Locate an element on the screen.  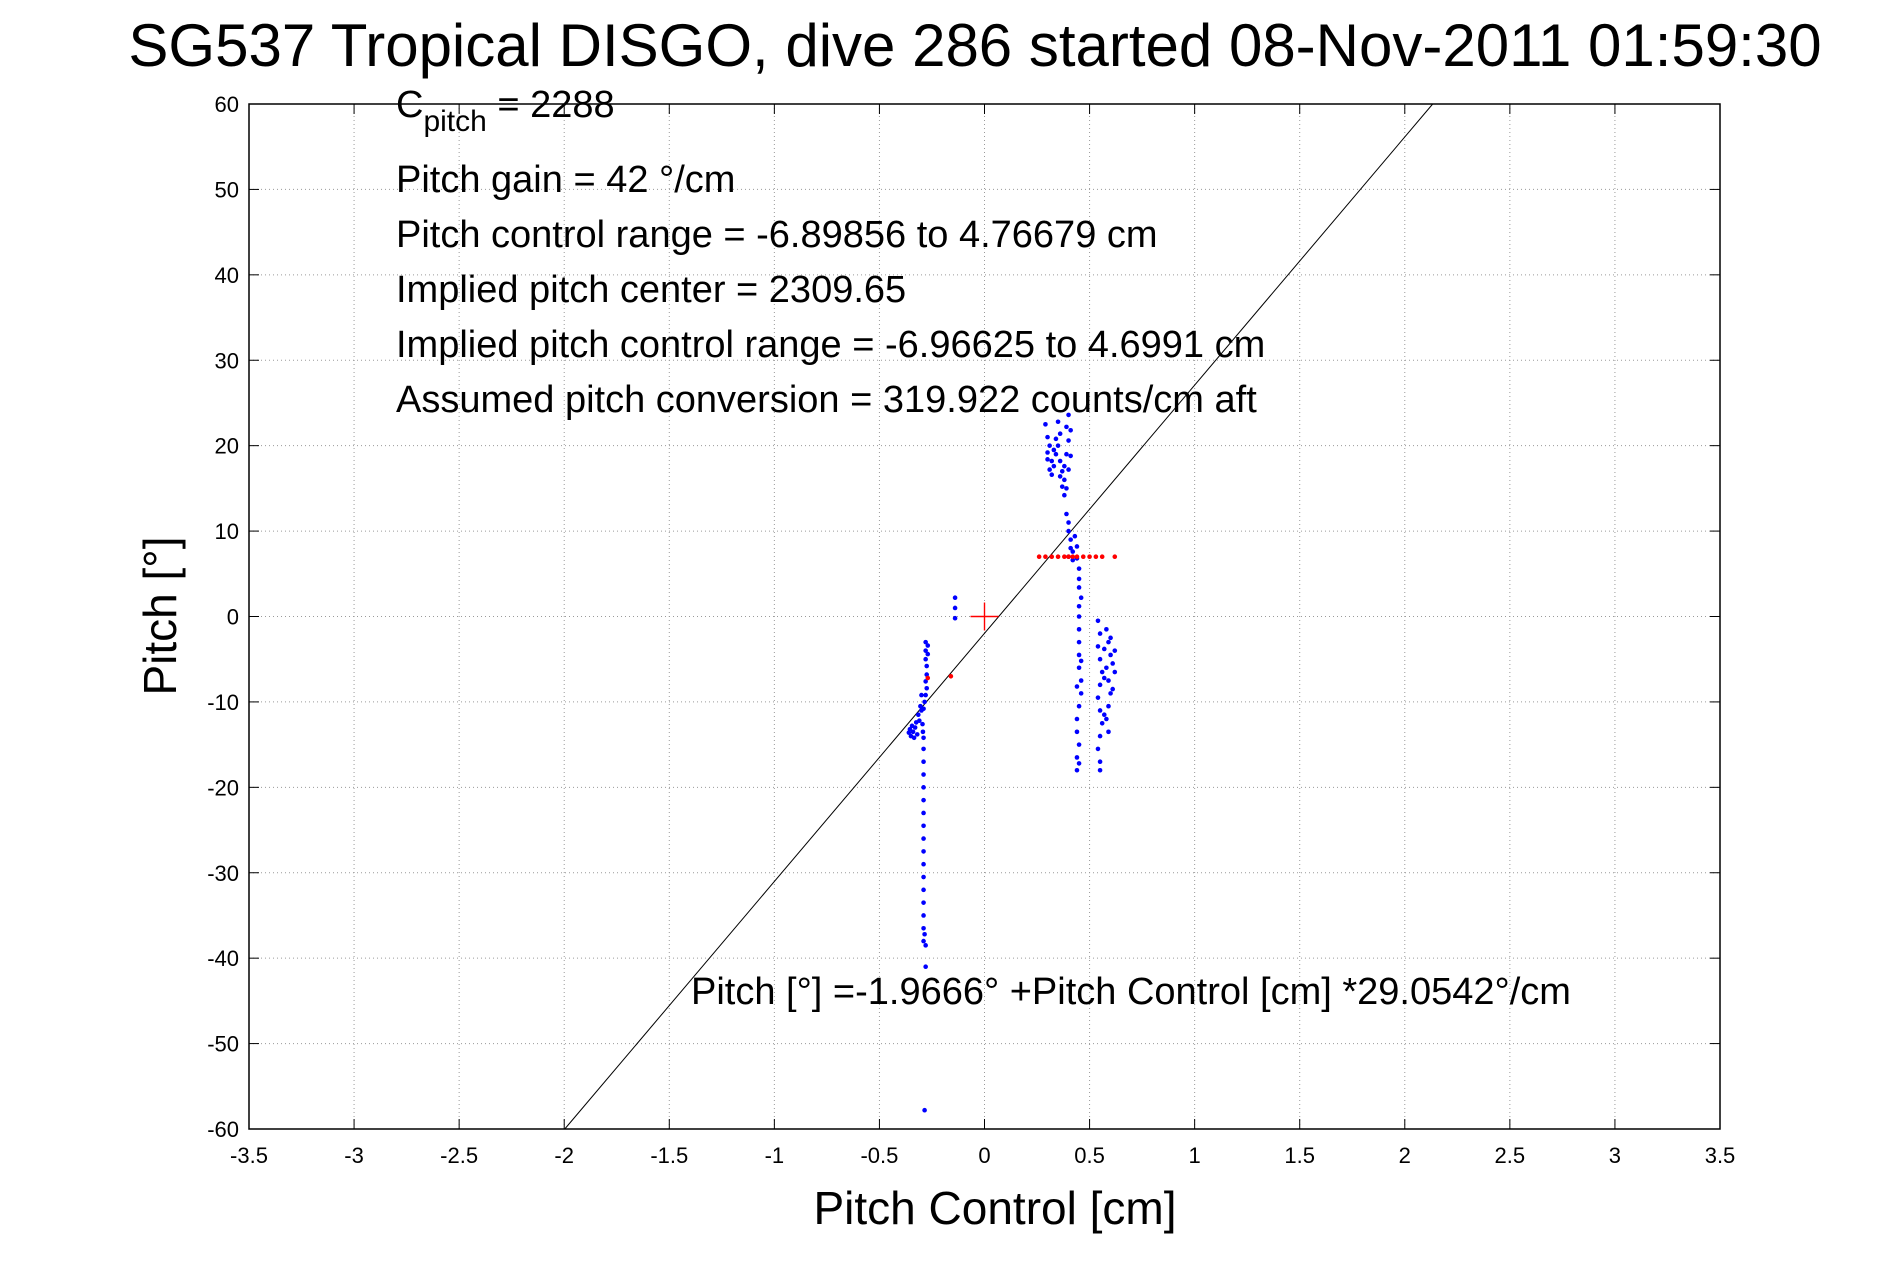
x-tick-label: -3.5 is located at coordinates (249, 1155).